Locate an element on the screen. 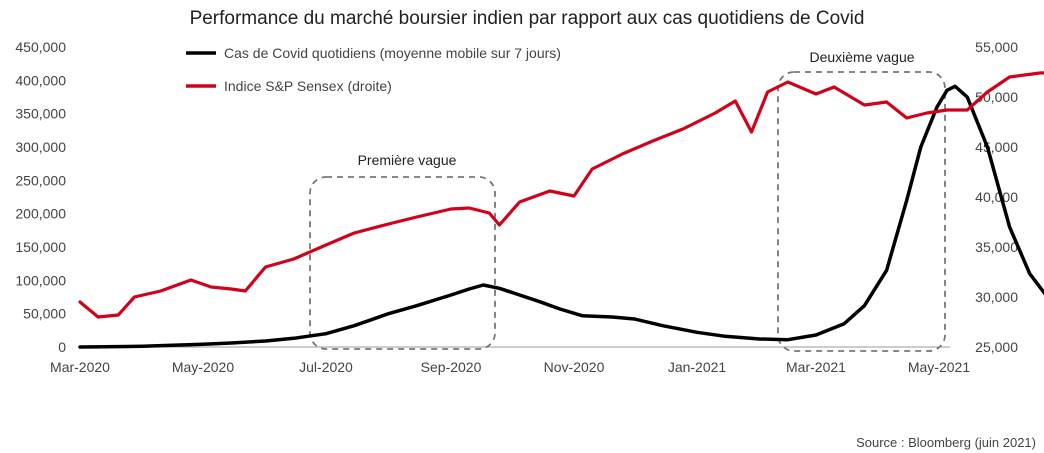  left-tick-label: 50,000 is located at coordinates (44, 314).